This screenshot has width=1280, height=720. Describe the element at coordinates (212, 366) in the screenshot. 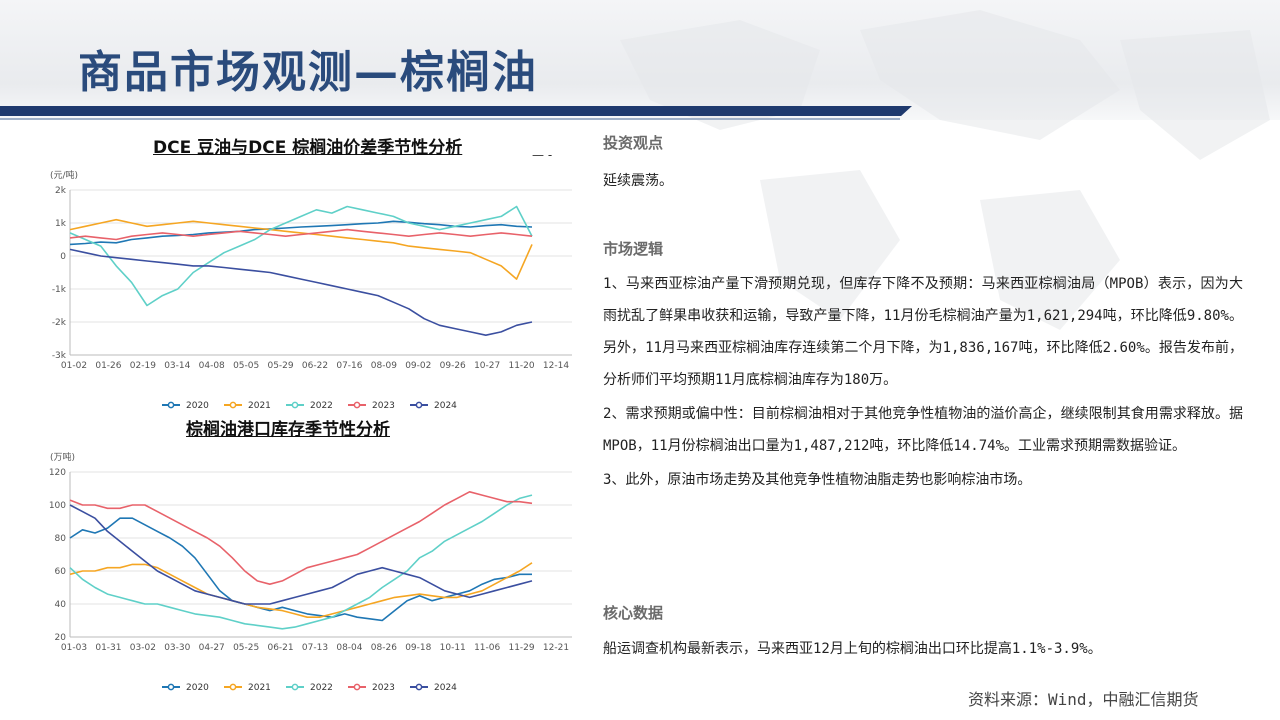

I see `x-tick-label: 04-08` at that location.